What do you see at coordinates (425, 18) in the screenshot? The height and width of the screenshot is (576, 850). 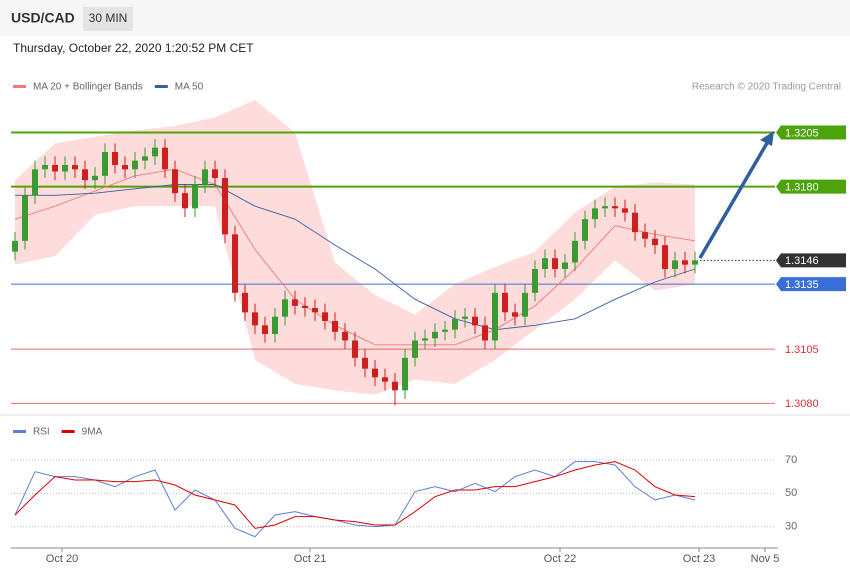 I see `header-bar` at bounding box center [425, 18].